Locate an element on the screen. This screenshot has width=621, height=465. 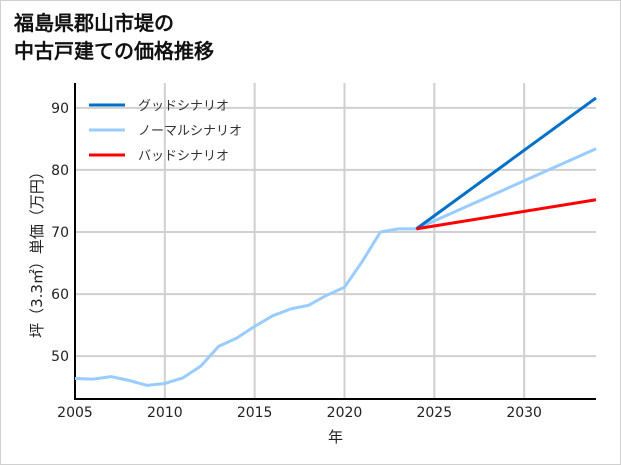
x-tick-label: 2010 is located at coordinates (165, 413).